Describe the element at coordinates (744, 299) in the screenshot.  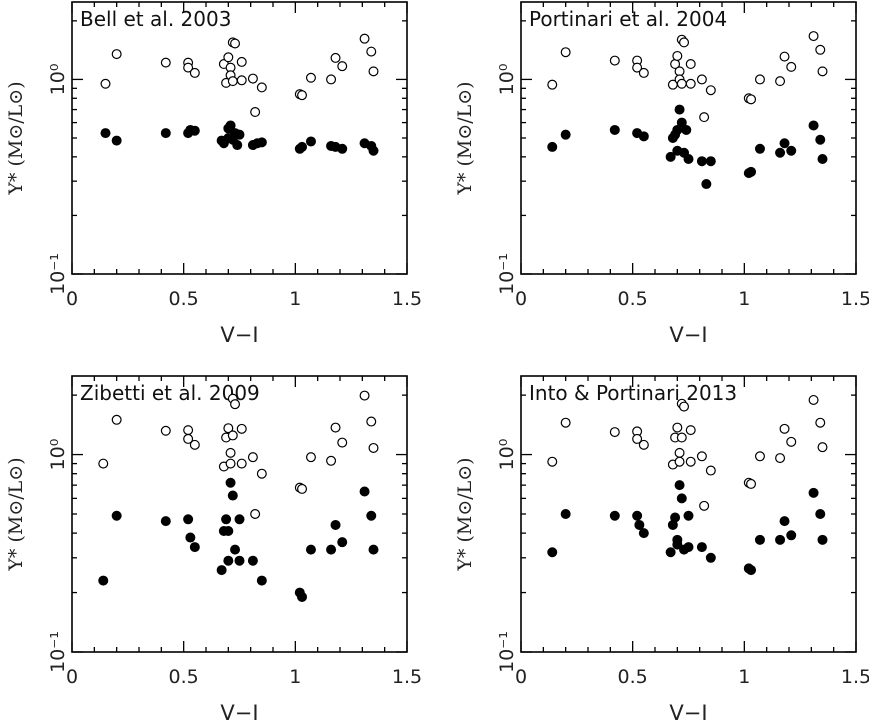
I see `x-tick-label: 1` at that location.